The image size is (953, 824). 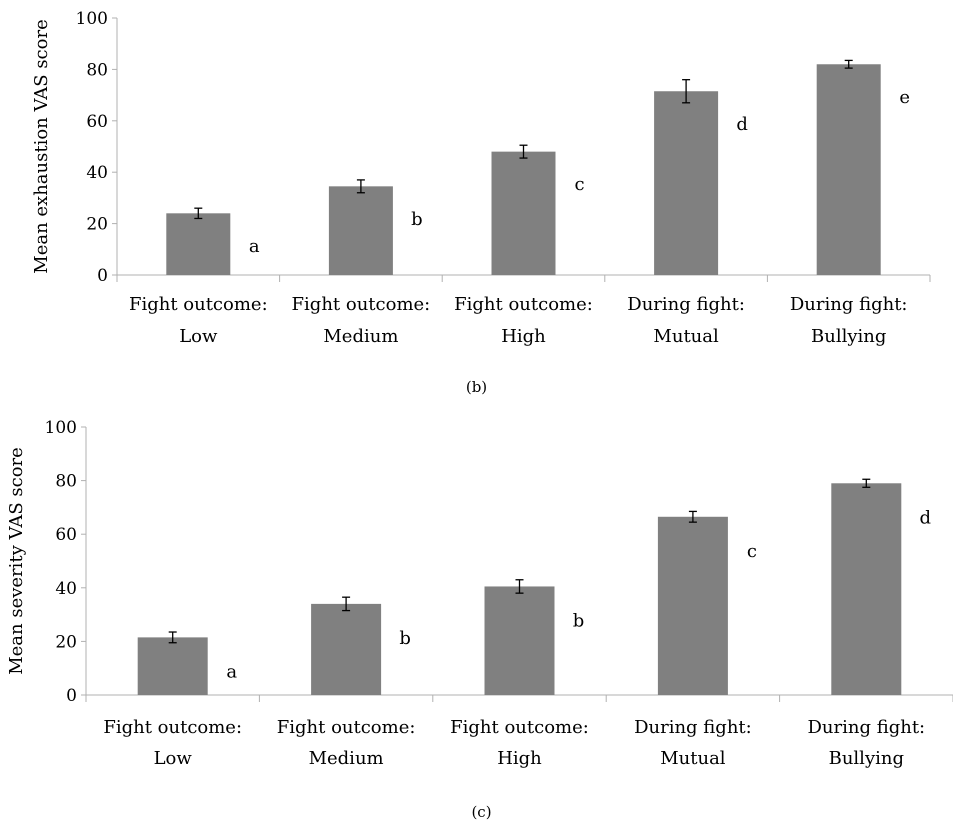 What do you see at coordinates (481, 812) in the screenshot?
I see `panel-caption: (c)` at bounding box center [481, 812].